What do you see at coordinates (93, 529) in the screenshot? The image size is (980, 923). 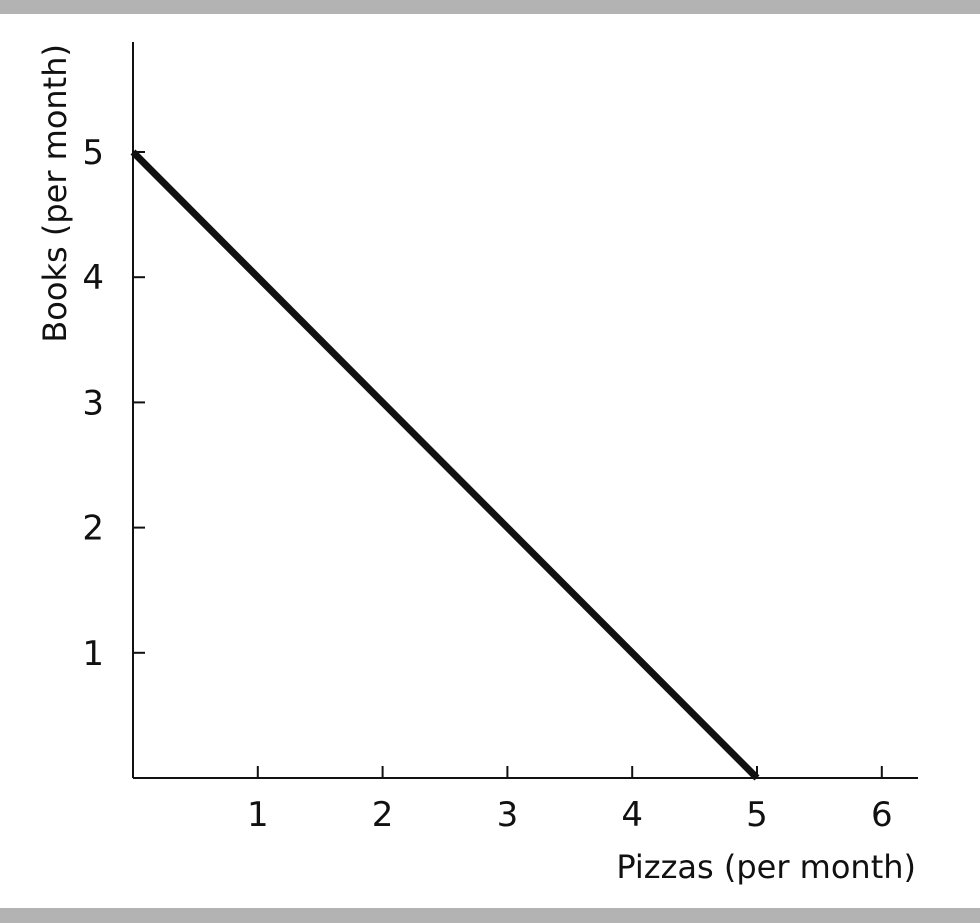 I see `y-tick-label: 2` at bounding box center [93, 529].